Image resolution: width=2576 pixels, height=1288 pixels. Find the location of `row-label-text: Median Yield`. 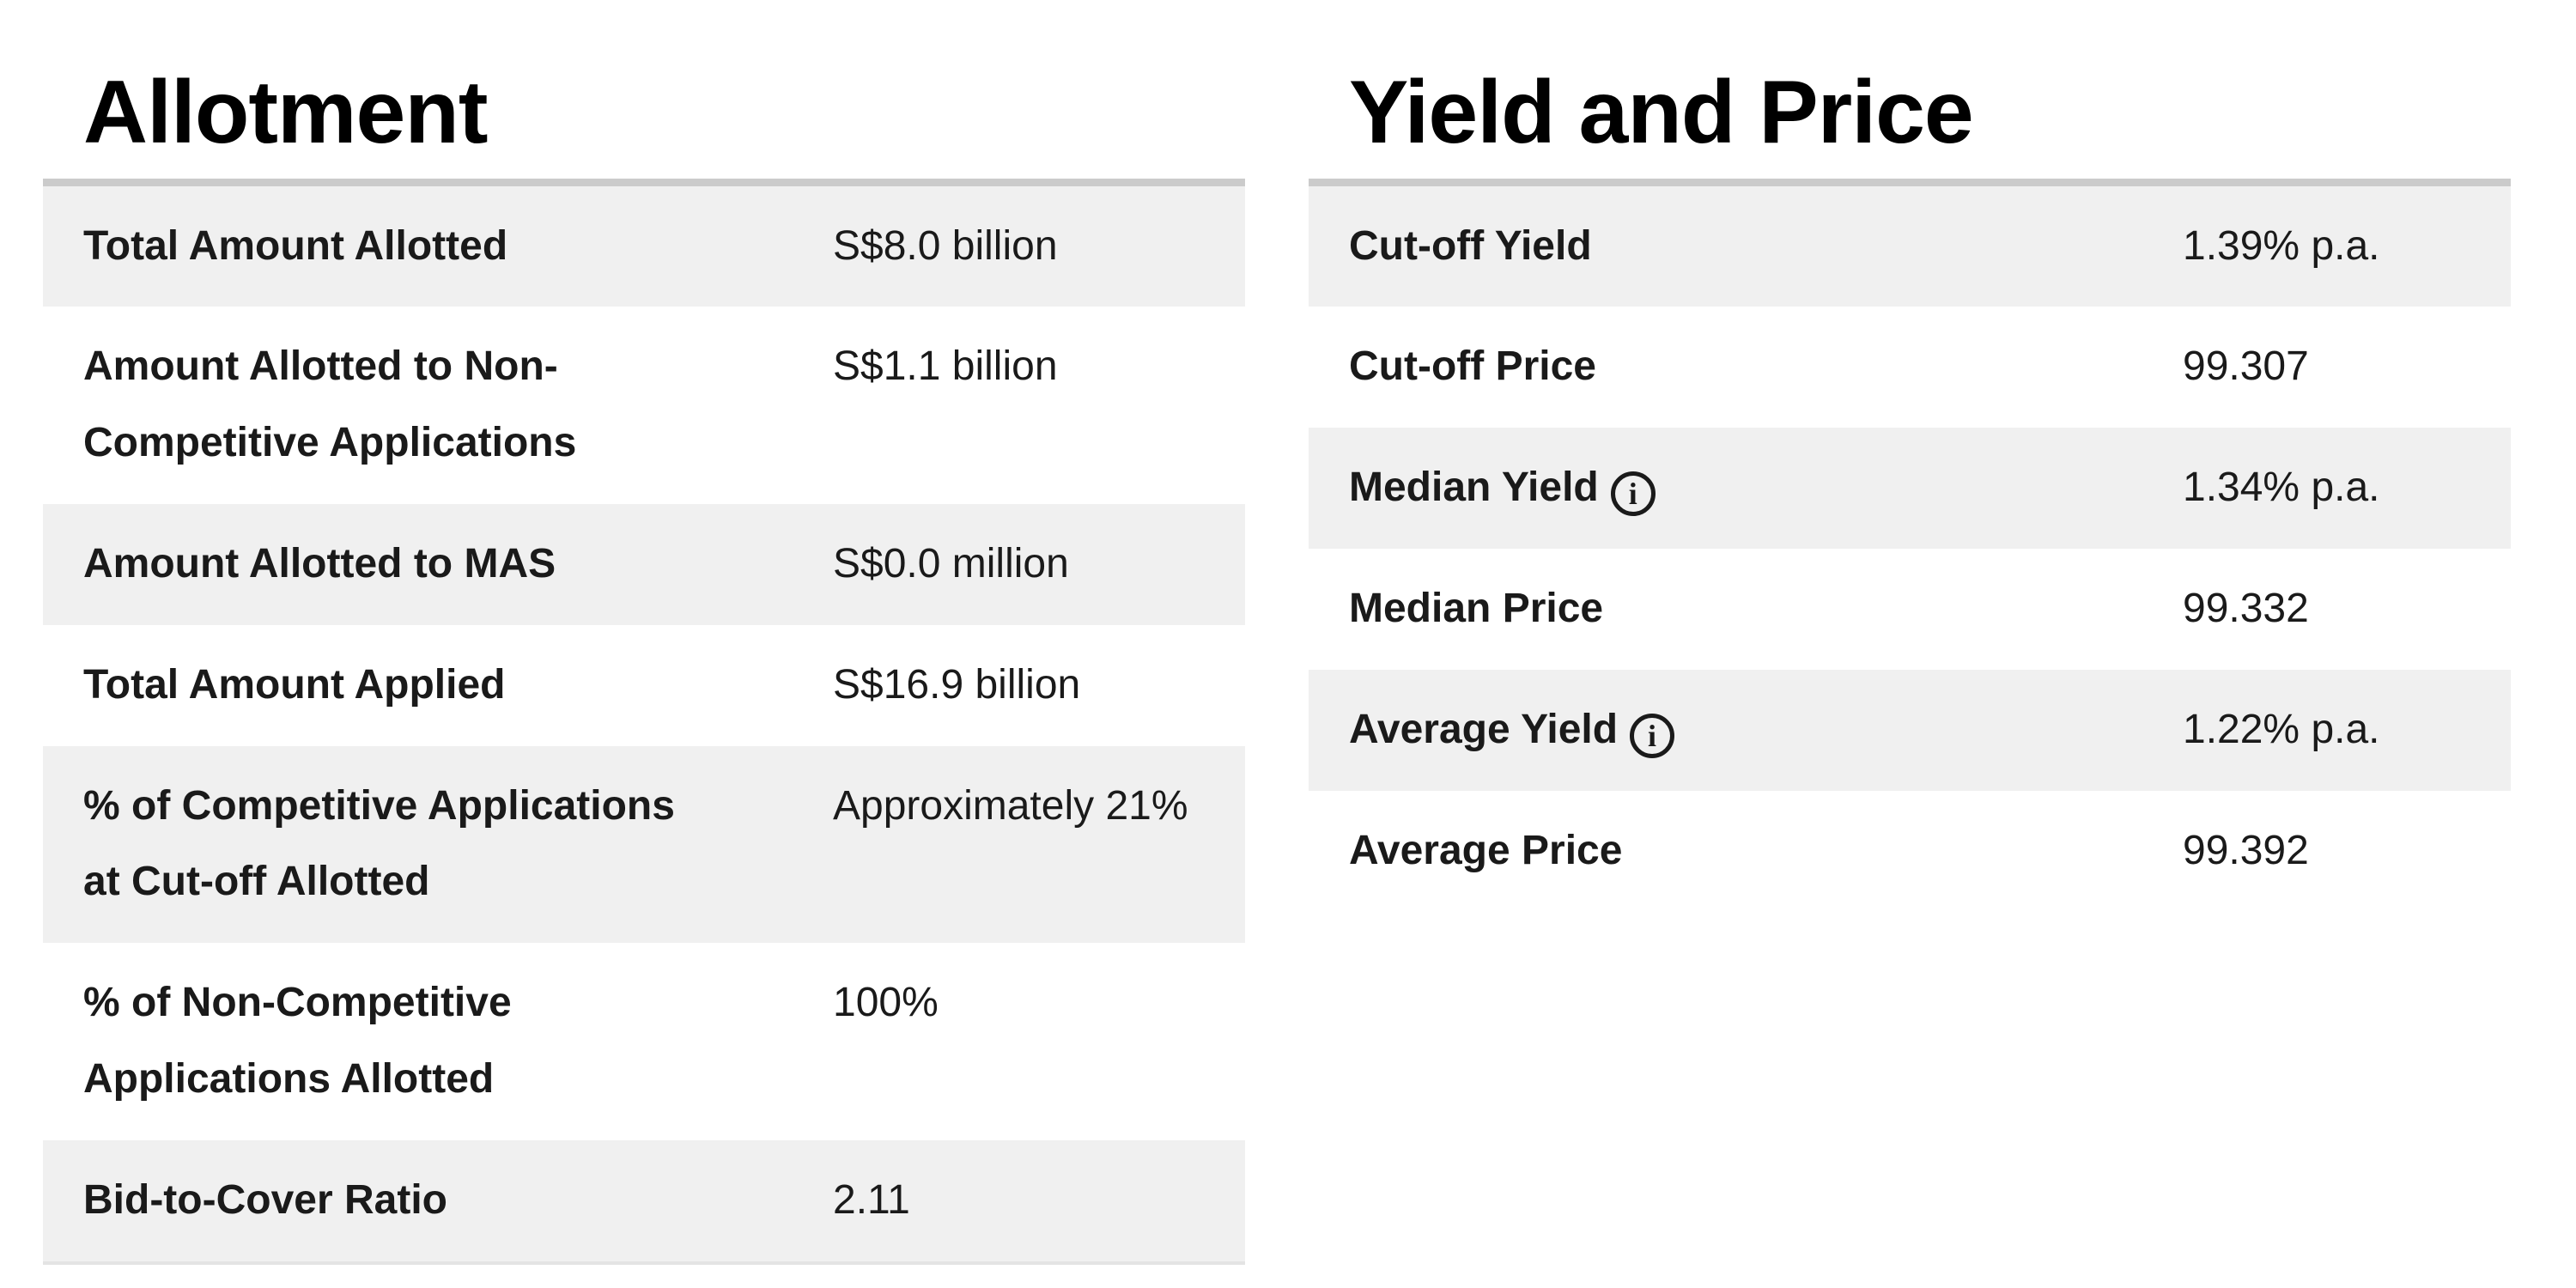

row-label-text: Median Yield is located at coordinates (1474, 488).